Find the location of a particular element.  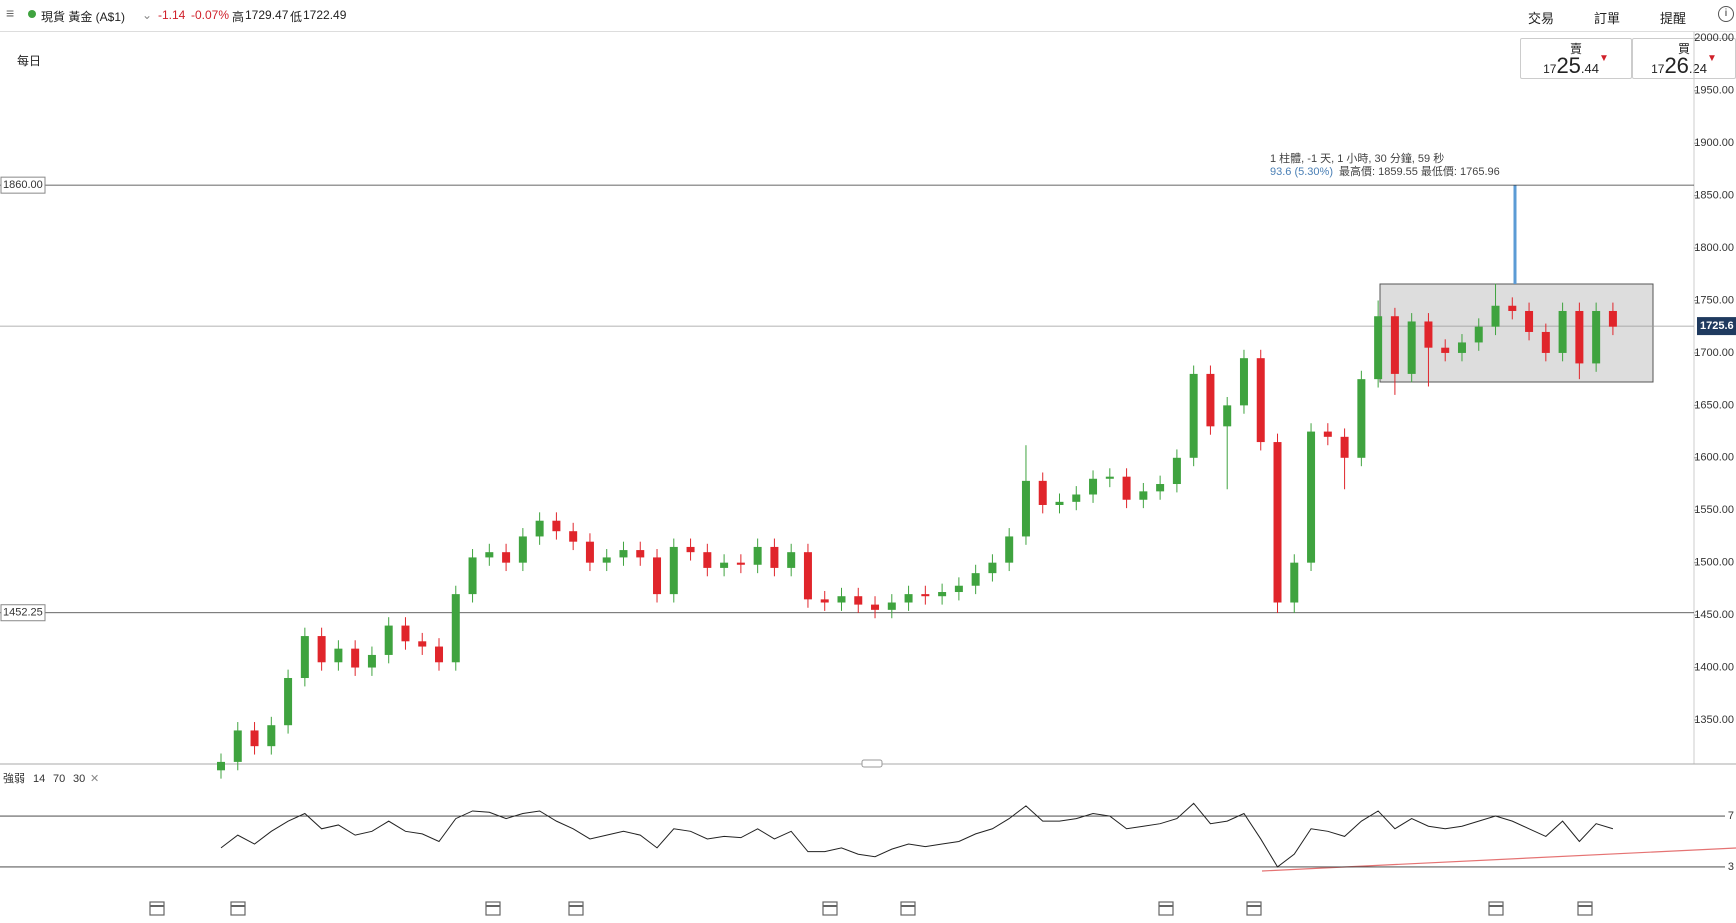

menu-item: 交易 is located at coordinates (1541, 18).